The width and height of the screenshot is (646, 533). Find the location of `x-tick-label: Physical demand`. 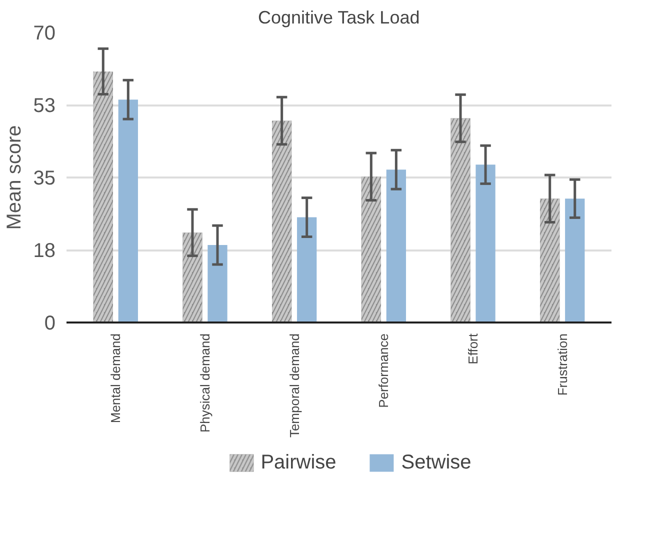

x-tick-label: Physical demand is located at coordinates (204, 383).